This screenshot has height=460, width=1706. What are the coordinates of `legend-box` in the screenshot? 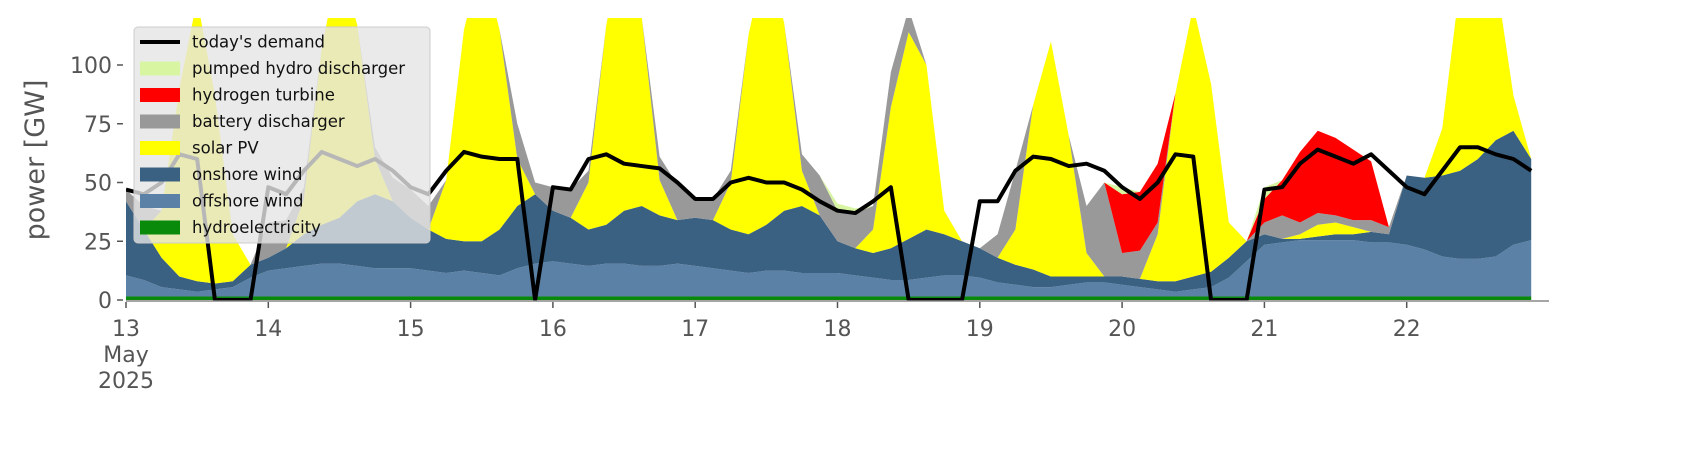 It's located at (282, 135).